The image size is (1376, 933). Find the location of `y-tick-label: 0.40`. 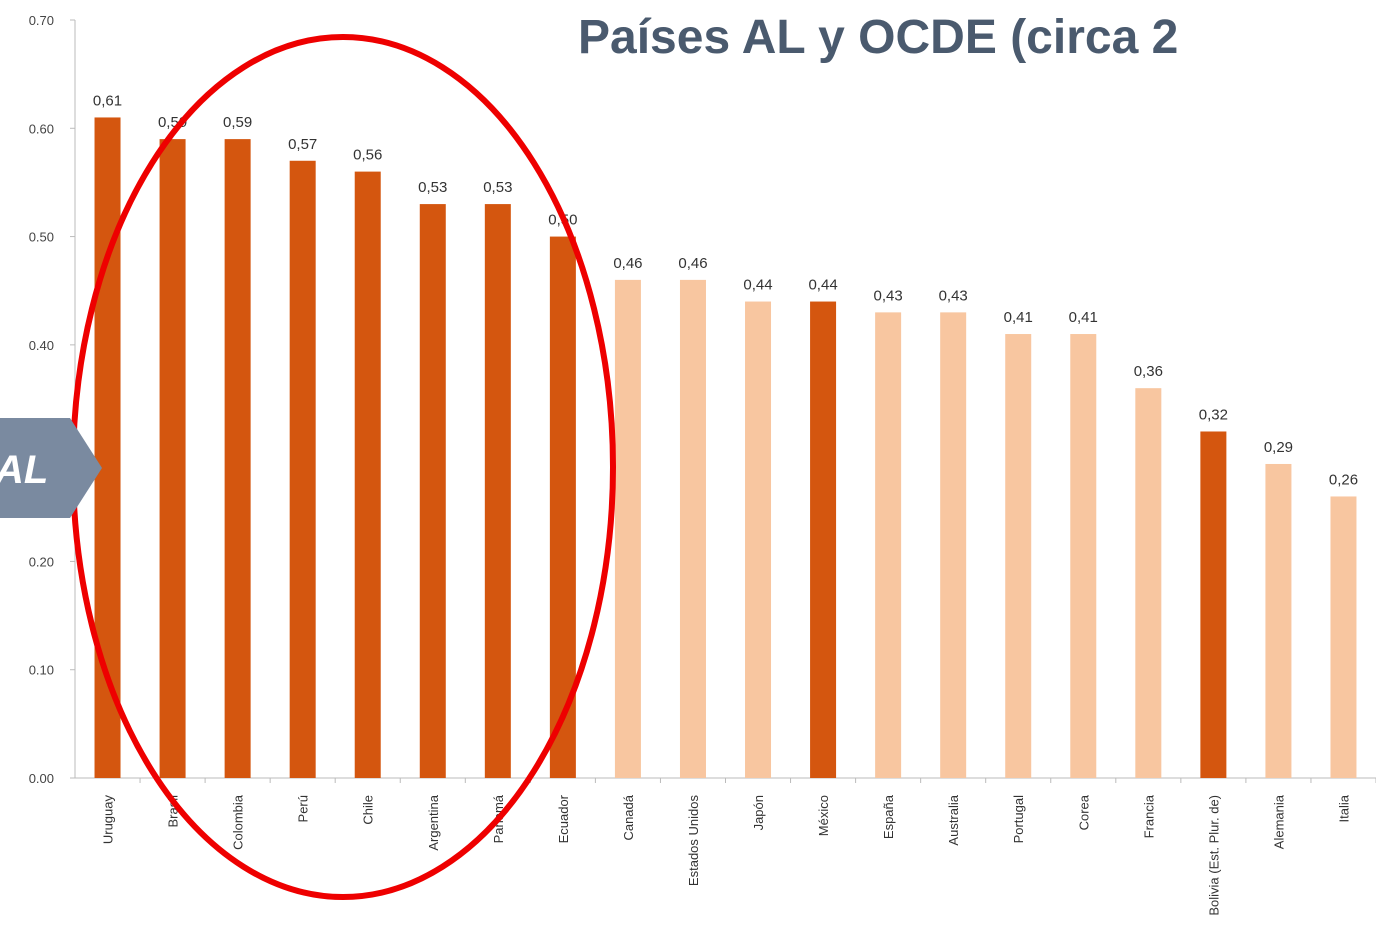

y-tick-label: 0.40 is located at coordinates (41, 345).